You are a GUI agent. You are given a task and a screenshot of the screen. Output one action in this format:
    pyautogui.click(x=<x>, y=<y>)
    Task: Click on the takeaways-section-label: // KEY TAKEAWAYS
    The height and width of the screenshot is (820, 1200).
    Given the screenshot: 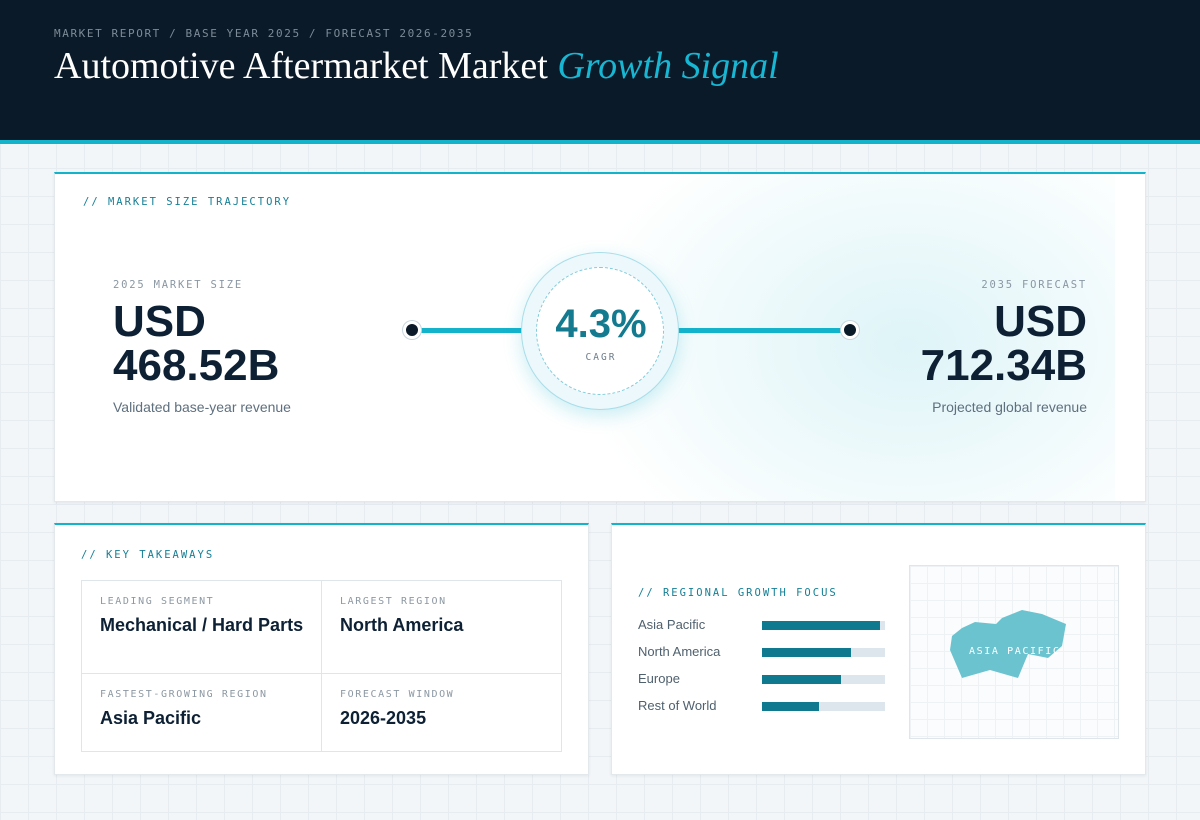 What is the action you would take?
    pyautogui.click(x=148, y=555)
    